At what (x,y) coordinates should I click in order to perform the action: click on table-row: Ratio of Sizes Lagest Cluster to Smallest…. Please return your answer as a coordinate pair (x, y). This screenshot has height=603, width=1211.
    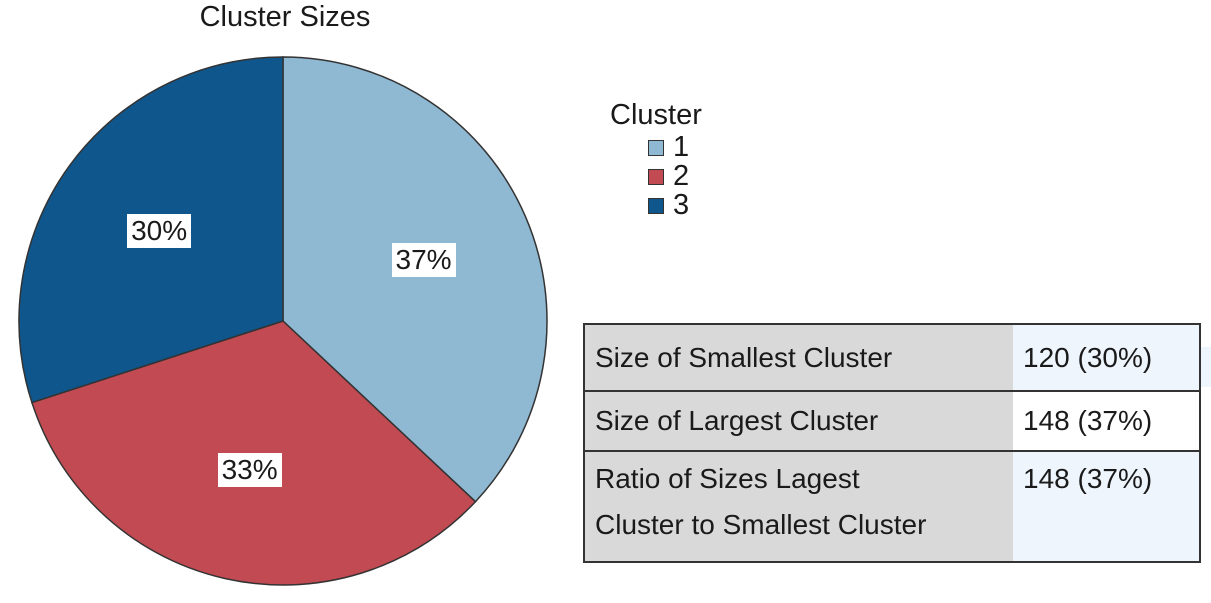
    Looking at the image, I should click on (892, 506).